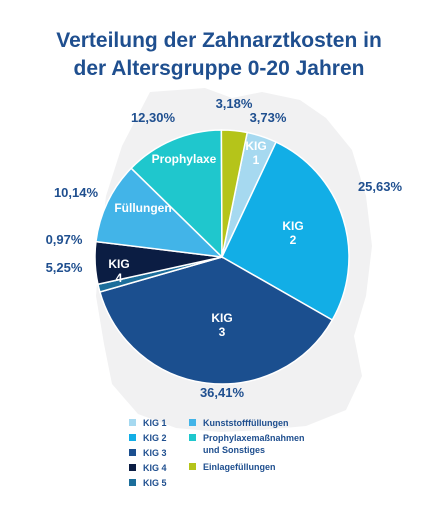 This screenshot has height=521, width=438. I want to click on legend-label: KIG 5, so click(155, 483).